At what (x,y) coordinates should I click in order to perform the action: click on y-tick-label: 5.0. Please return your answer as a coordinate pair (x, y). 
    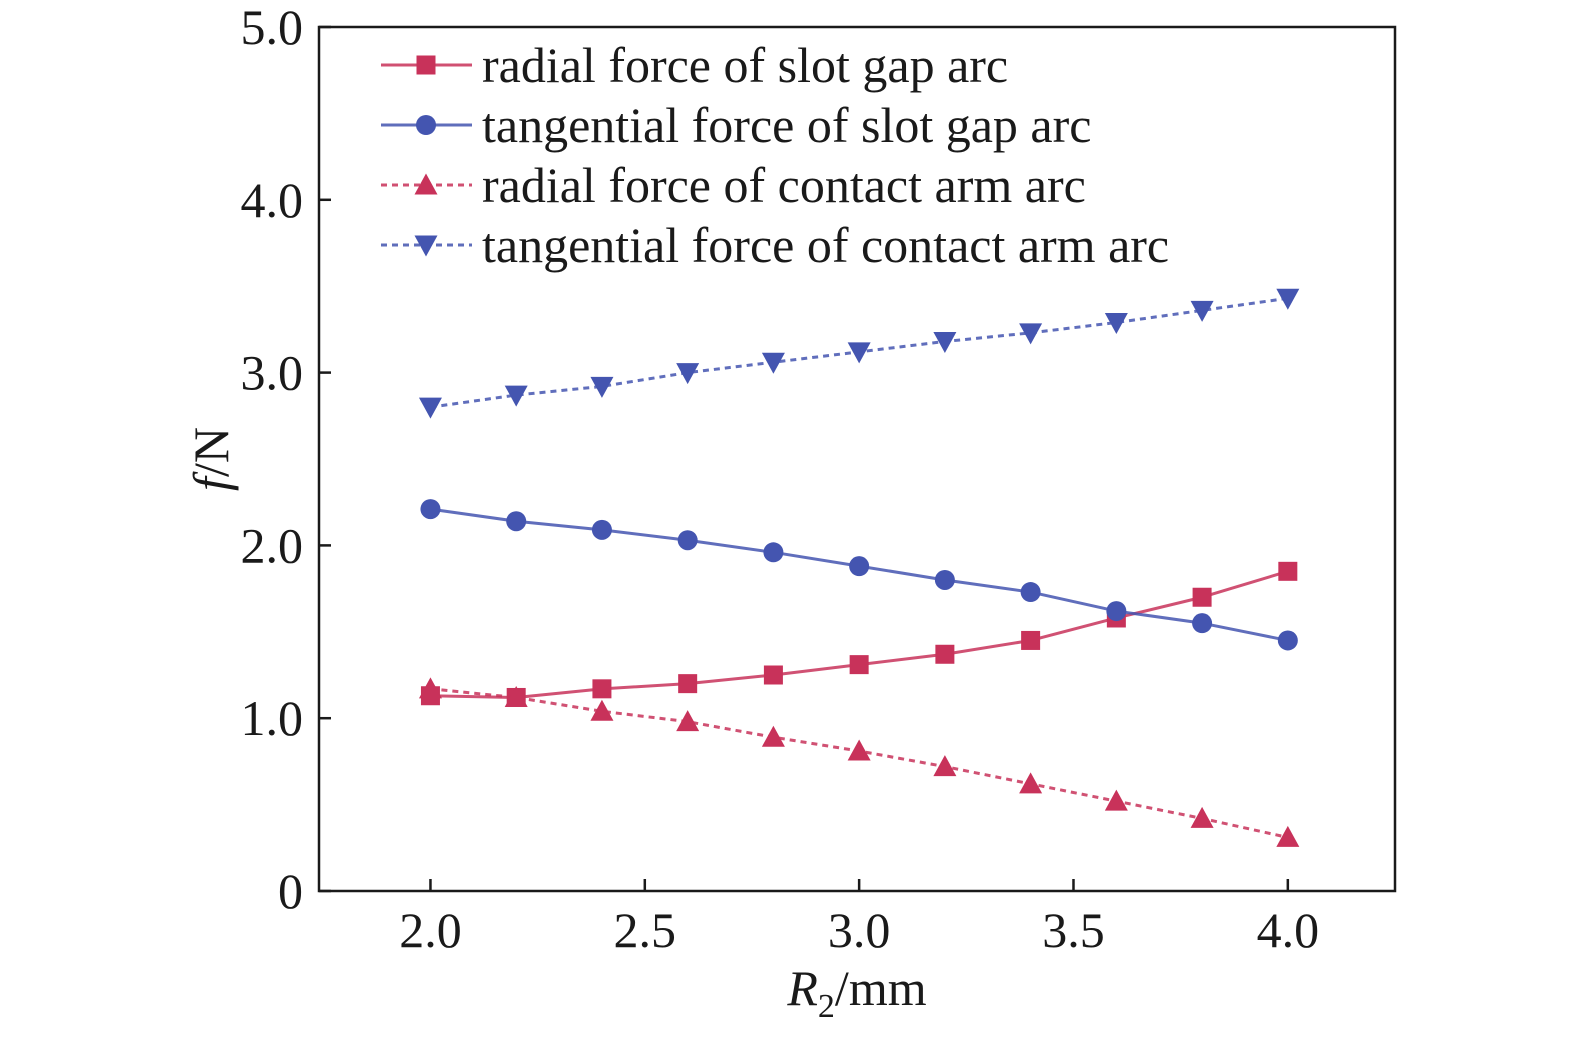
    Looking at the image, I should click on (272, 27).